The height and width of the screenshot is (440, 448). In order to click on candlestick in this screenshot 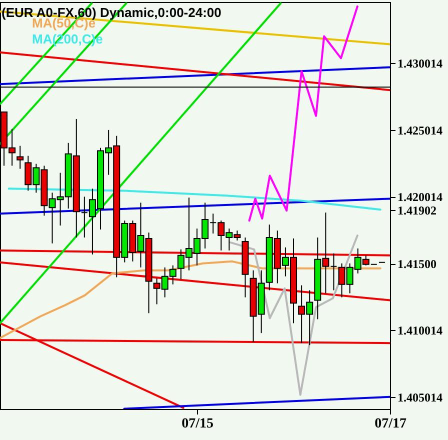, I will do `click(20, 157)`.